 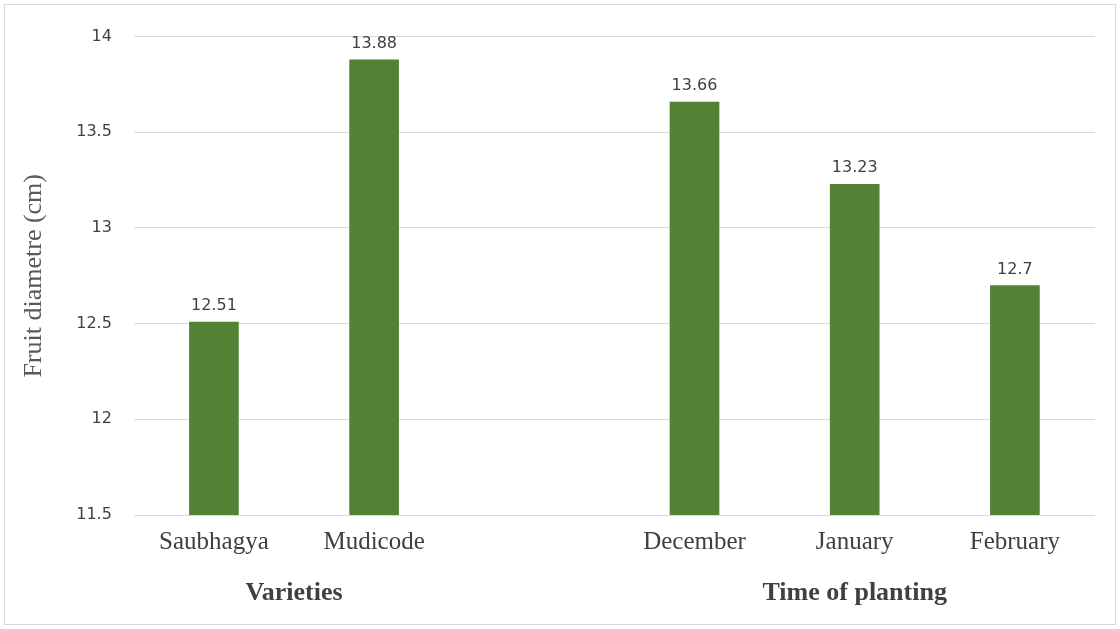 I want to click on y-tick-label: 12.5, so click(x=94, y=322).